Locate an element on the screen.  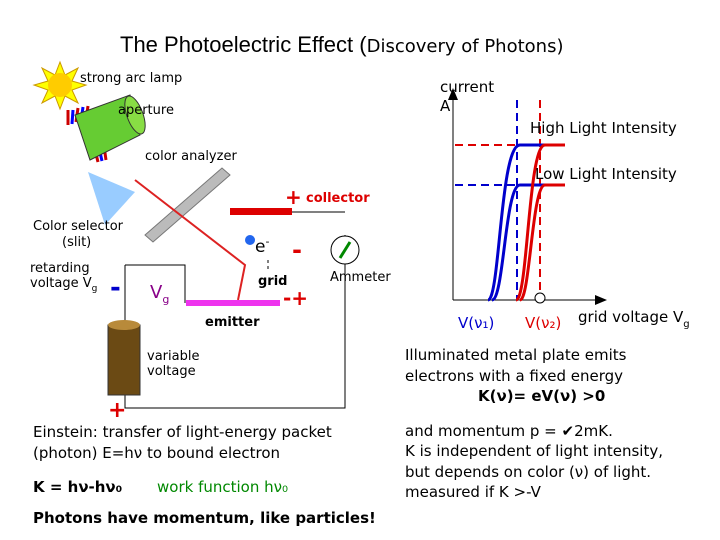
title-sub: Discovery of Photons) is located at coordinates (465, 46).